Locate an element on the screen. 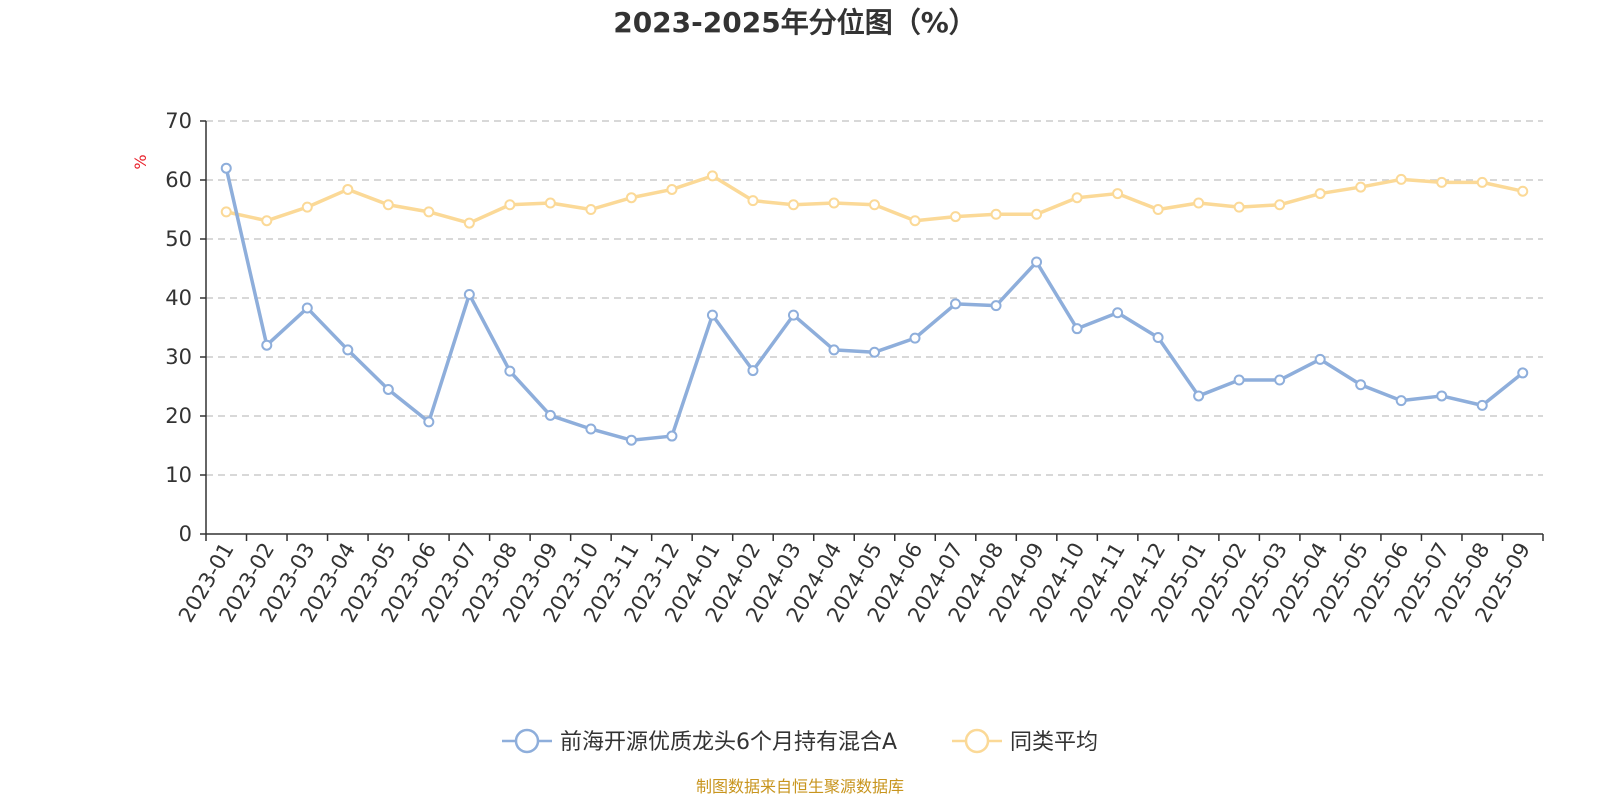 The image size is (1600, 800). y-tick-label: 20 is located at coordinates (178, 416).